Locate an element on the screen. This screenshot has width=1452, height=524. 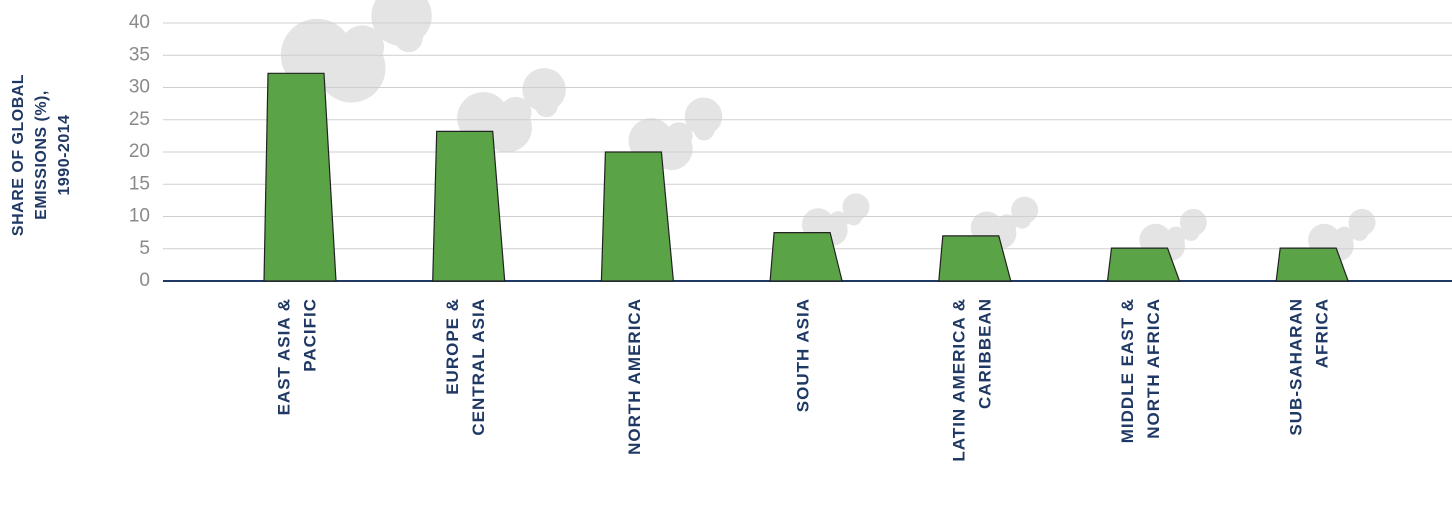
x-tick-label: SOUTH ASIA is located at coordinates (803, 355).